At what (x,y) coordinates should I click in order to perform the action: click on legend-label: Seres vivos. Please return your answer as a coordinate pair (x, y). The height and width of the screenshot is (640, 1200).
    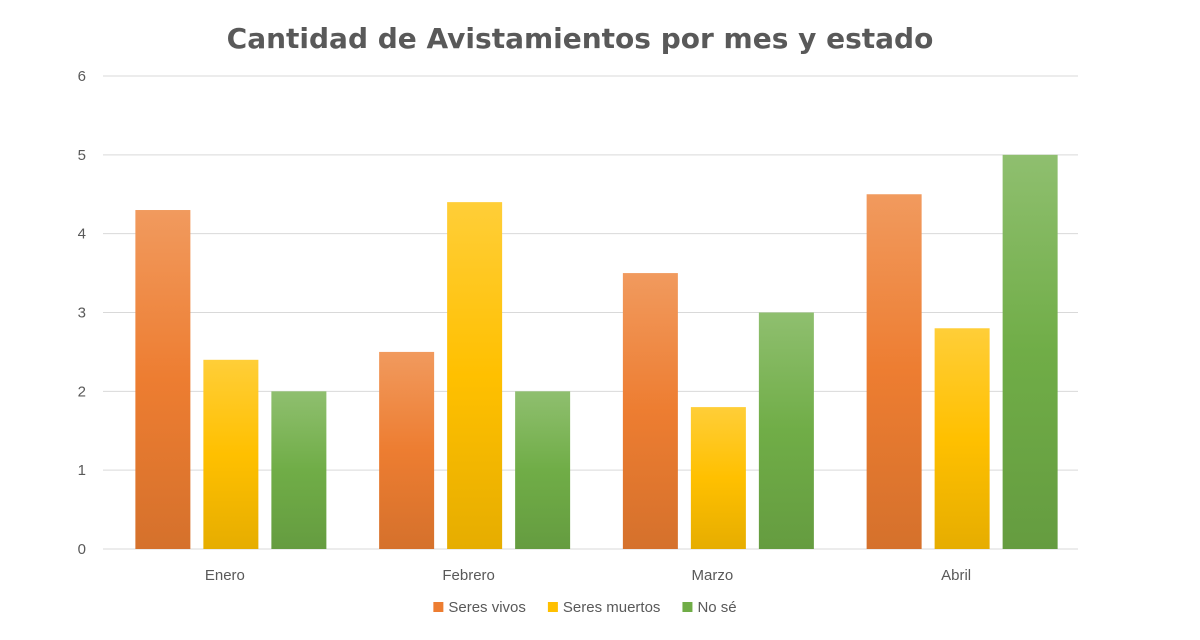
    Looking at the image, I should click on (487, 607).